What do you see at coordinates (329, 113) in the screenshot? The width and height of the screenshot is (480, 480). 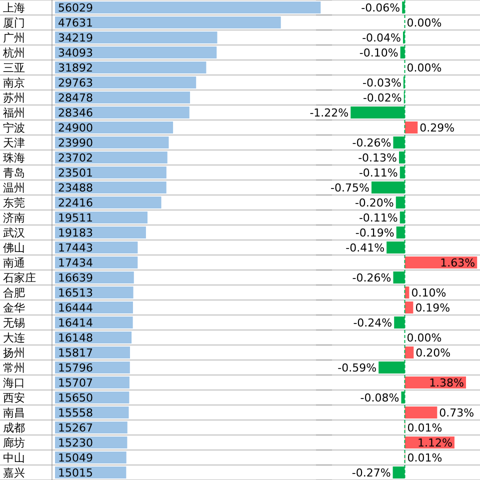 I see `data-label: -1.22%` at bounding box center [329, 113].